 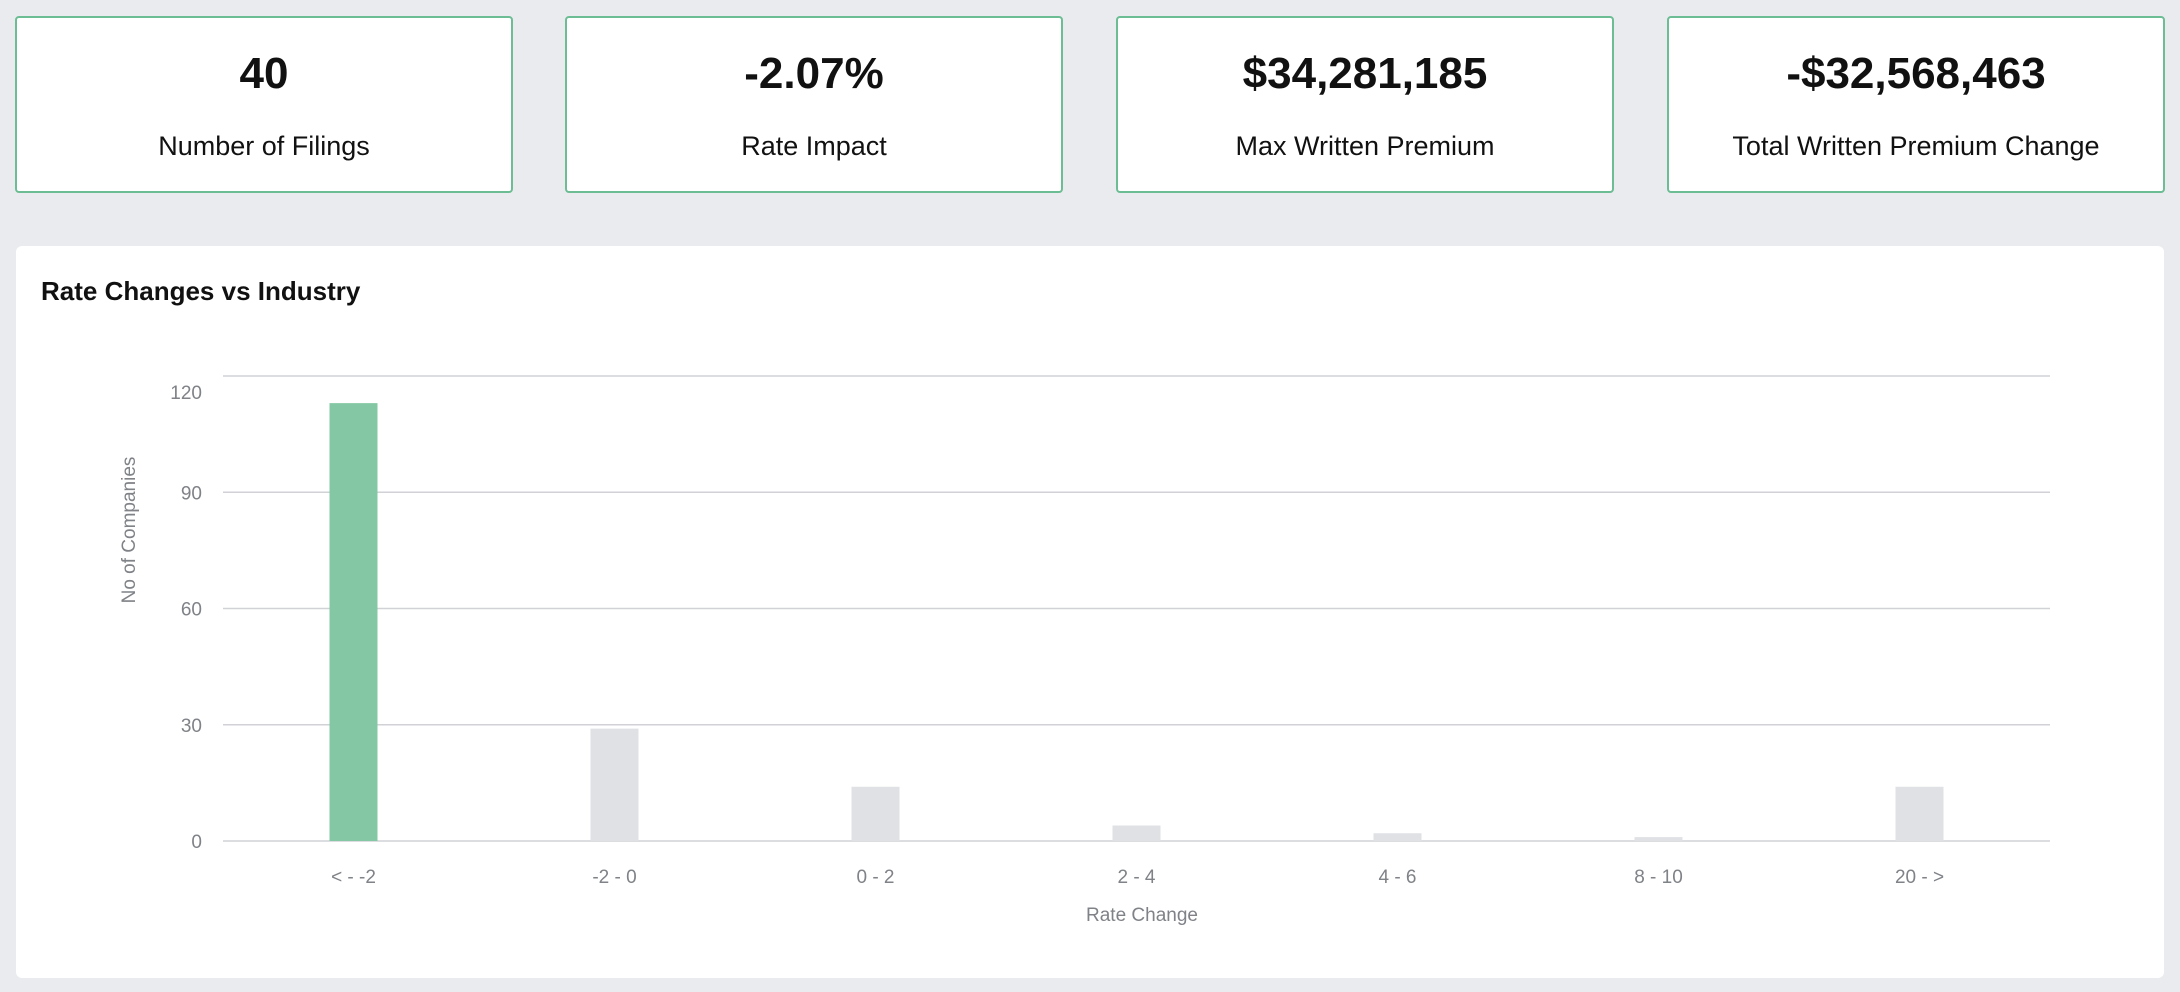 What do you see at coordinates (1365, 73) in the screenshot?
I see `kpi-value: $34,281,185` at bounding box center [1365, 73].